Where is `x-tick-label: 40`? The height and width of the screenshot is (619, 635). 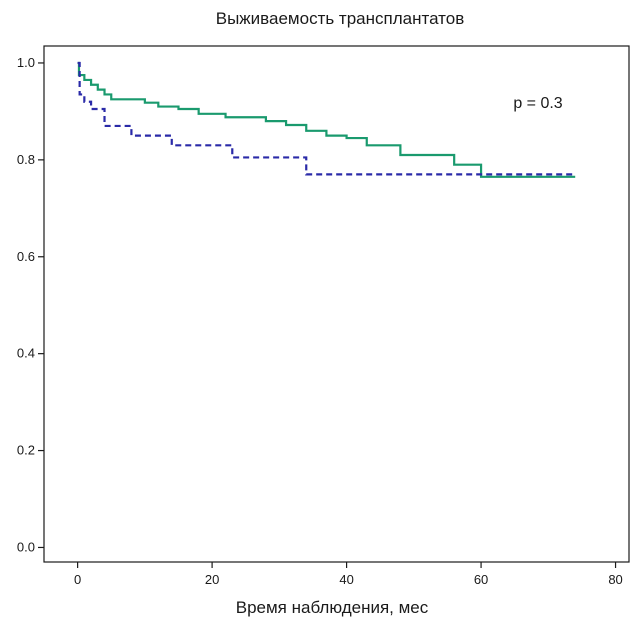
x-tick-label: 40 is located at coordinates (346, 579).